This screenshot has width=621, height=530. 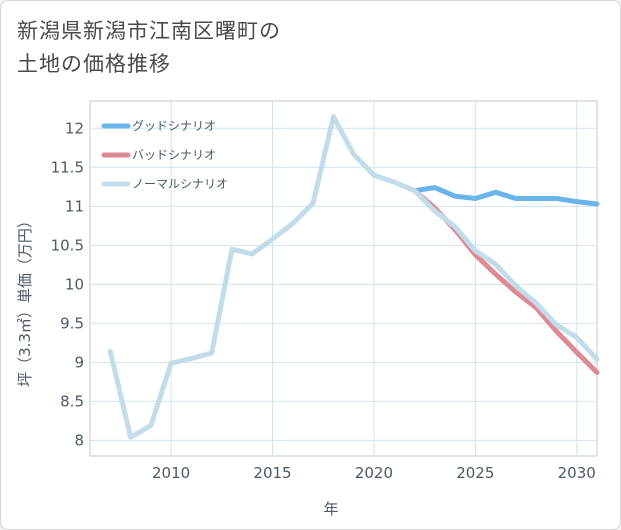 What do you see at coordinates (72, 401) in the screenshot?
I see `y-tick-label: 8.5` at bounding box center [72, 401].